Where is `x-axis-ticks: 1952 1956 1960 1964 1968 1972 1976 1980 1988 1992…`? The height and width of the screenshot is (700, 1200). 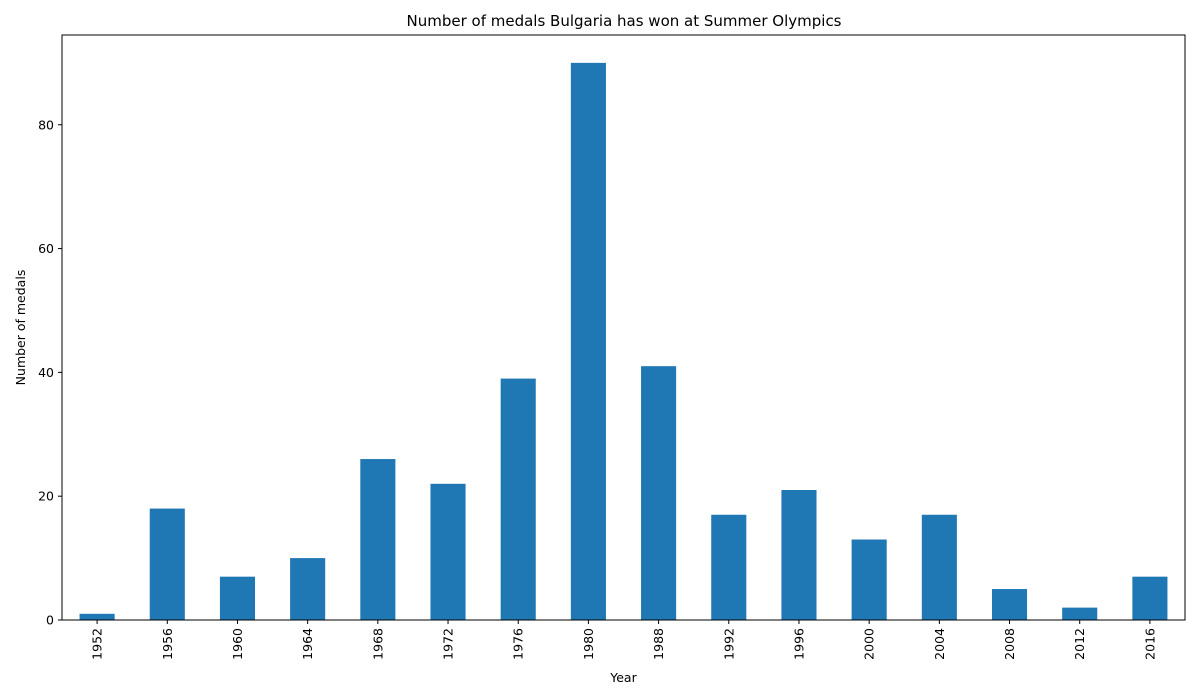 x-axis-ticks: 1952 1956 1960 1964 1968 1972 1976 1980 1988 1992… is located at coordinates (623, 640).